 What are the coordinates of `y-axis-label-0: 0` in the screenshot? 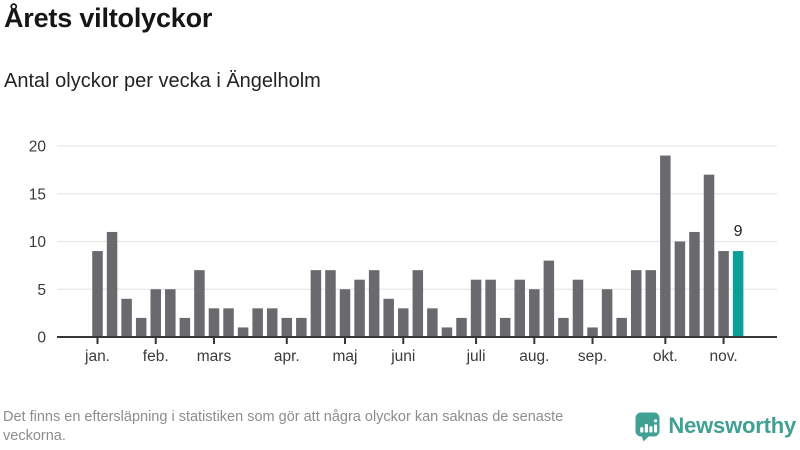 It's located at (41, 338).